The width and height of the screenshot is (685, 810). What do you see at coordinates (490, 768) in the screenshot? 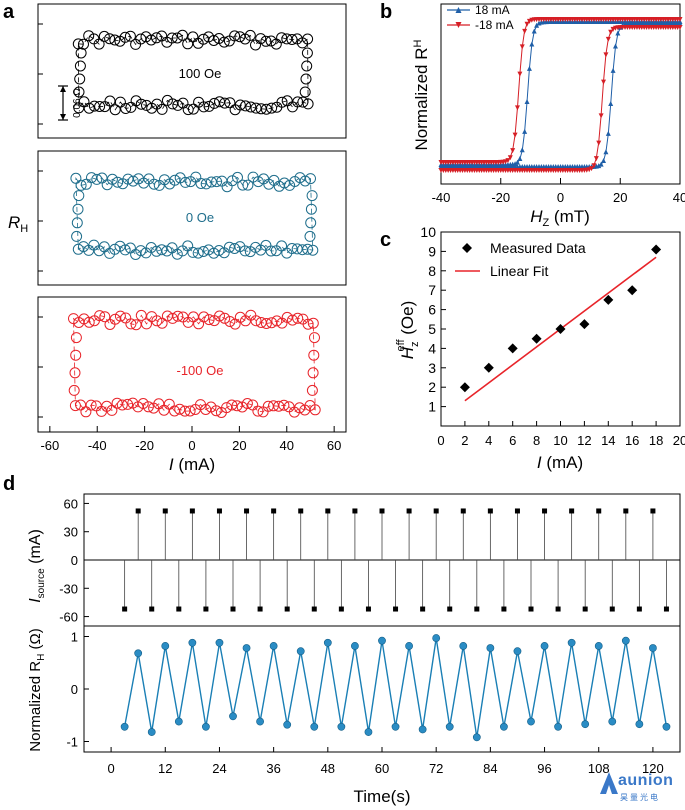
I see `panel-d-x-tick-label: 84` at bounding box center [490, 768].